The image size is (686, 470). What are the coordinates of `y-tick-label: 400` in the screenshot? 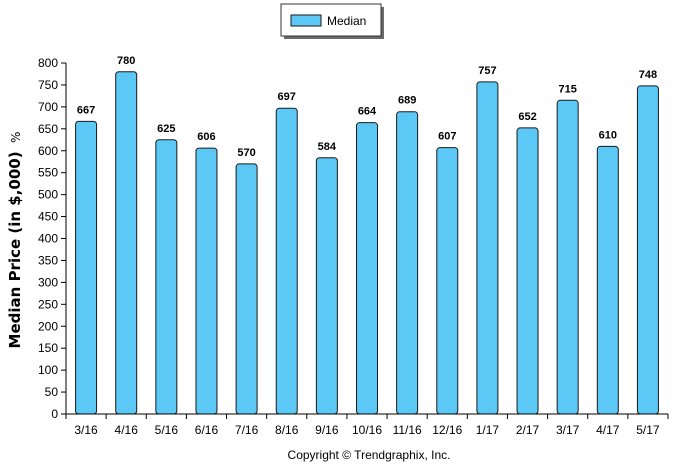 It's located at (48, 239).